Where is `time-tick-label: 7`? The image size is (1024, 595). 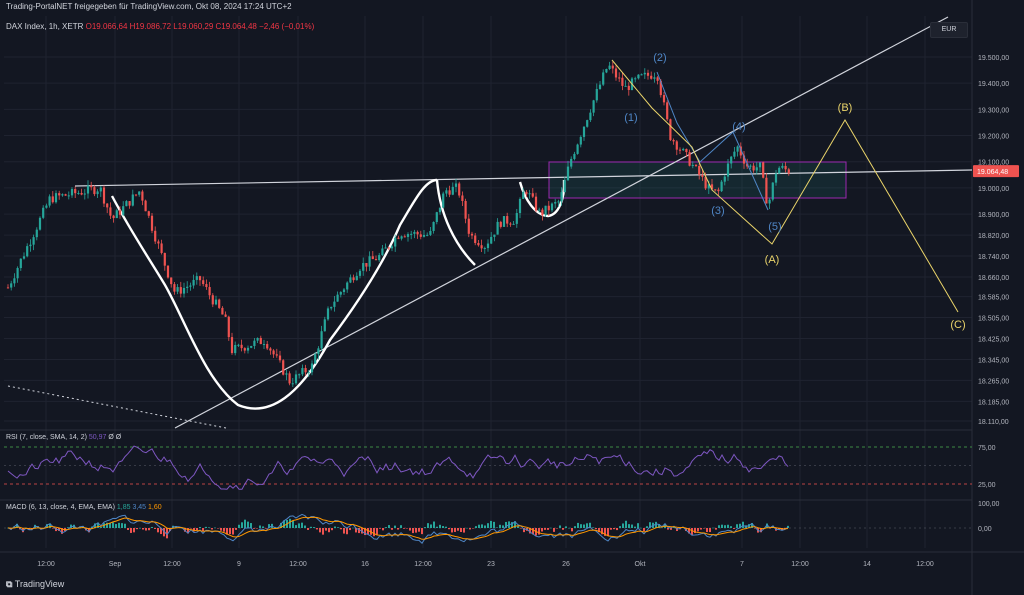
time-tick-label: 7 is located at coordinates (742, 564).